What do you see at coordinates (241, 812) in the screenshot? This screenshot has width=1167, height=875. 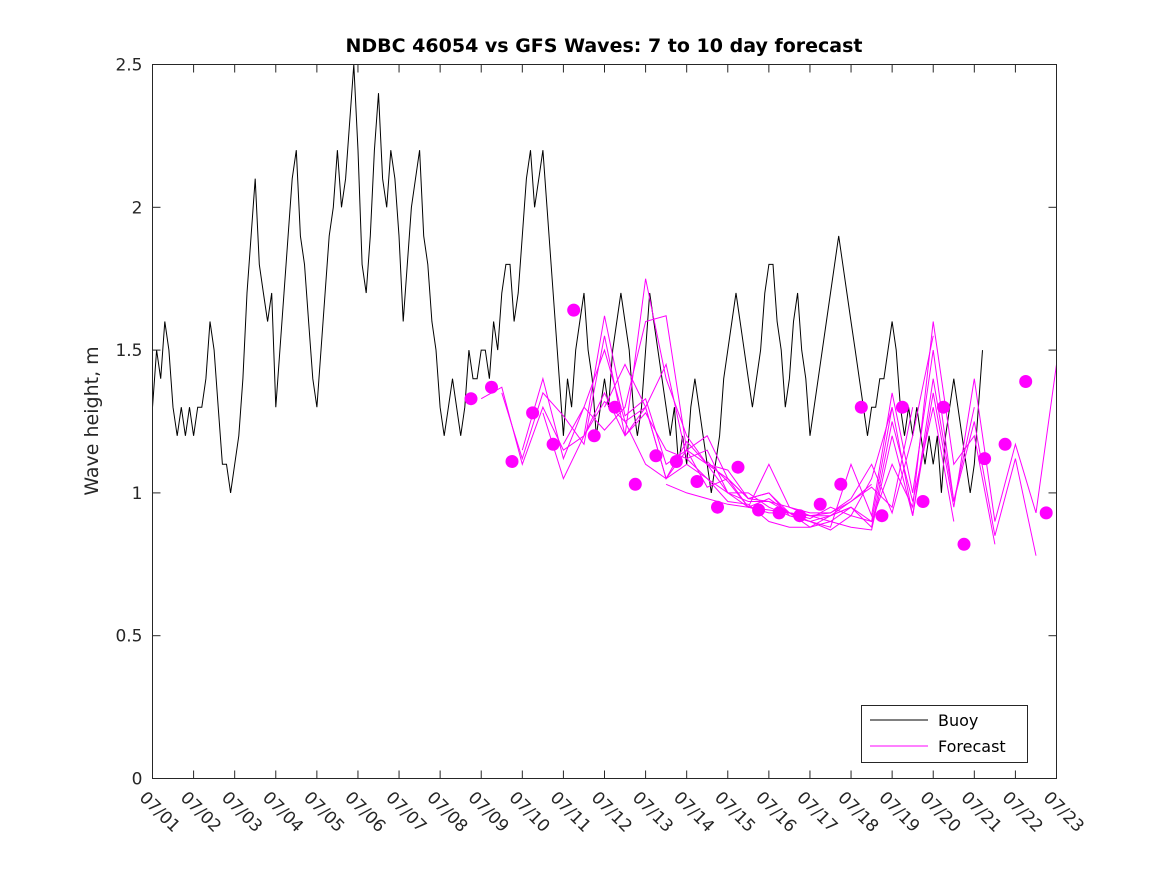 I see `x-tick-label: 07/03` at bounding box center [241, 812].